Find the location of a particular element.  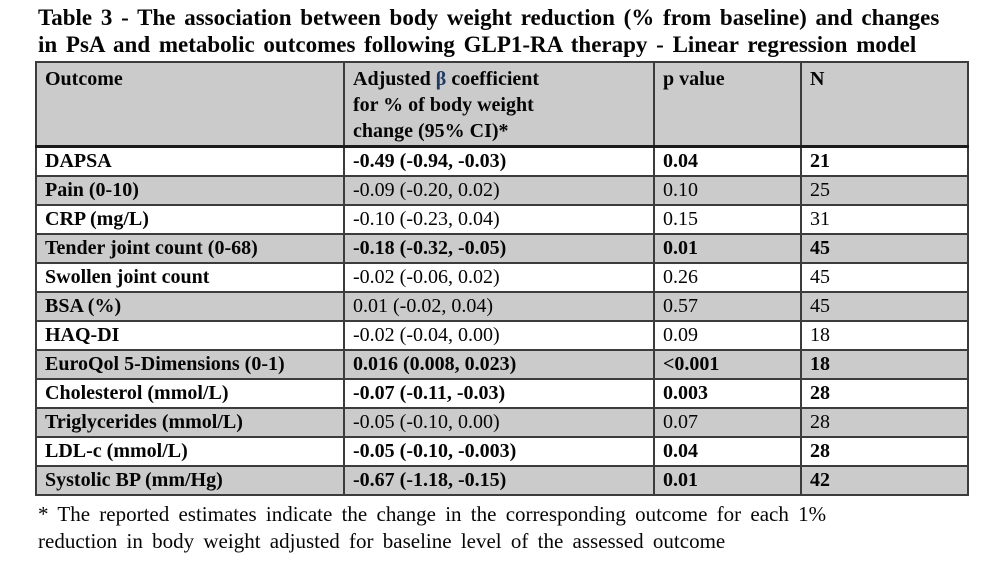

outcome-cell: DAPSA is located at coordinates (190, 161).